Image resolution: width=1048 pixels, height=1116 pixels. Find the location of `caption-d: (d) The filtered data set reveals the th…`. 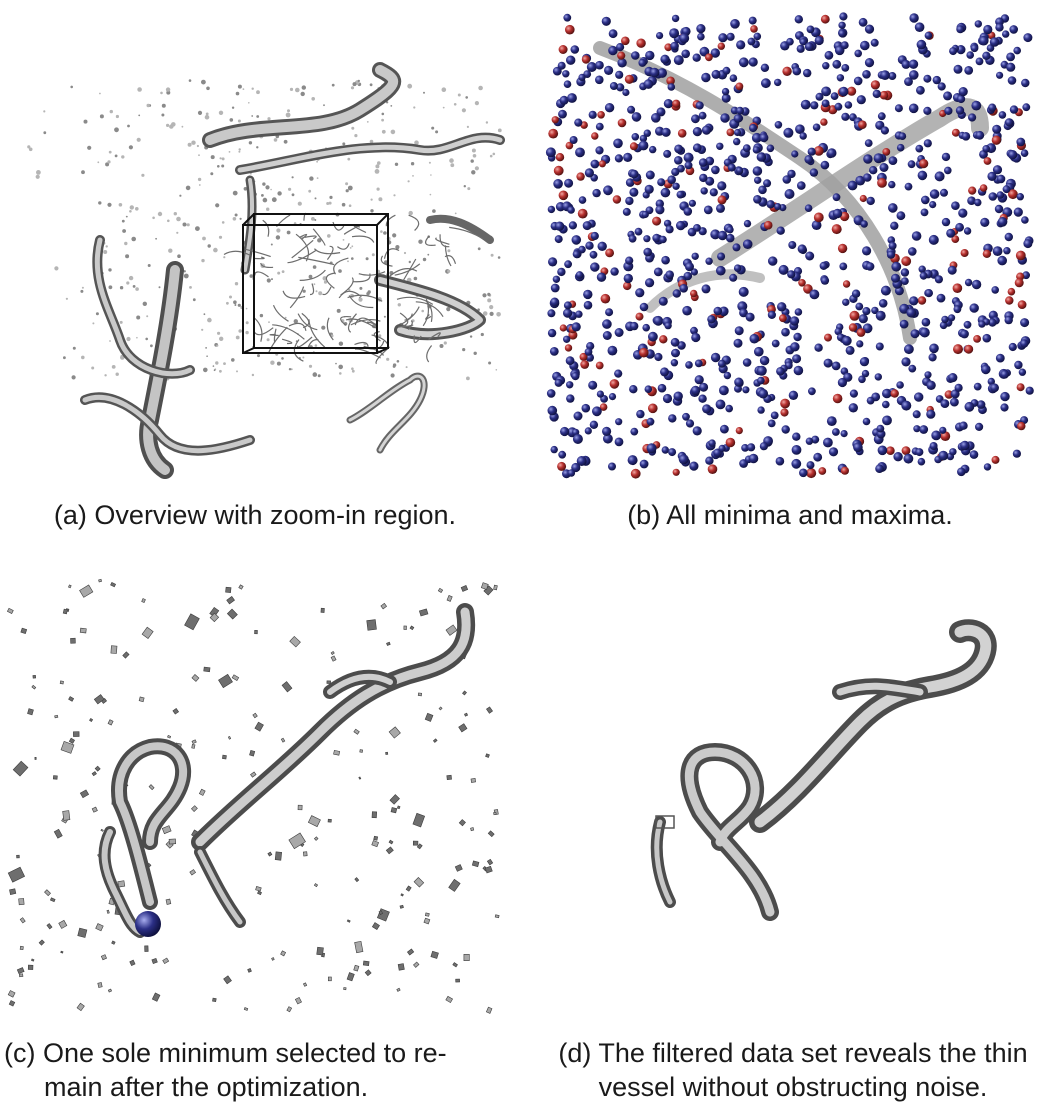

caption-d: (d) The filtered data set reveals the th… is located at coordinates (793, 1070).